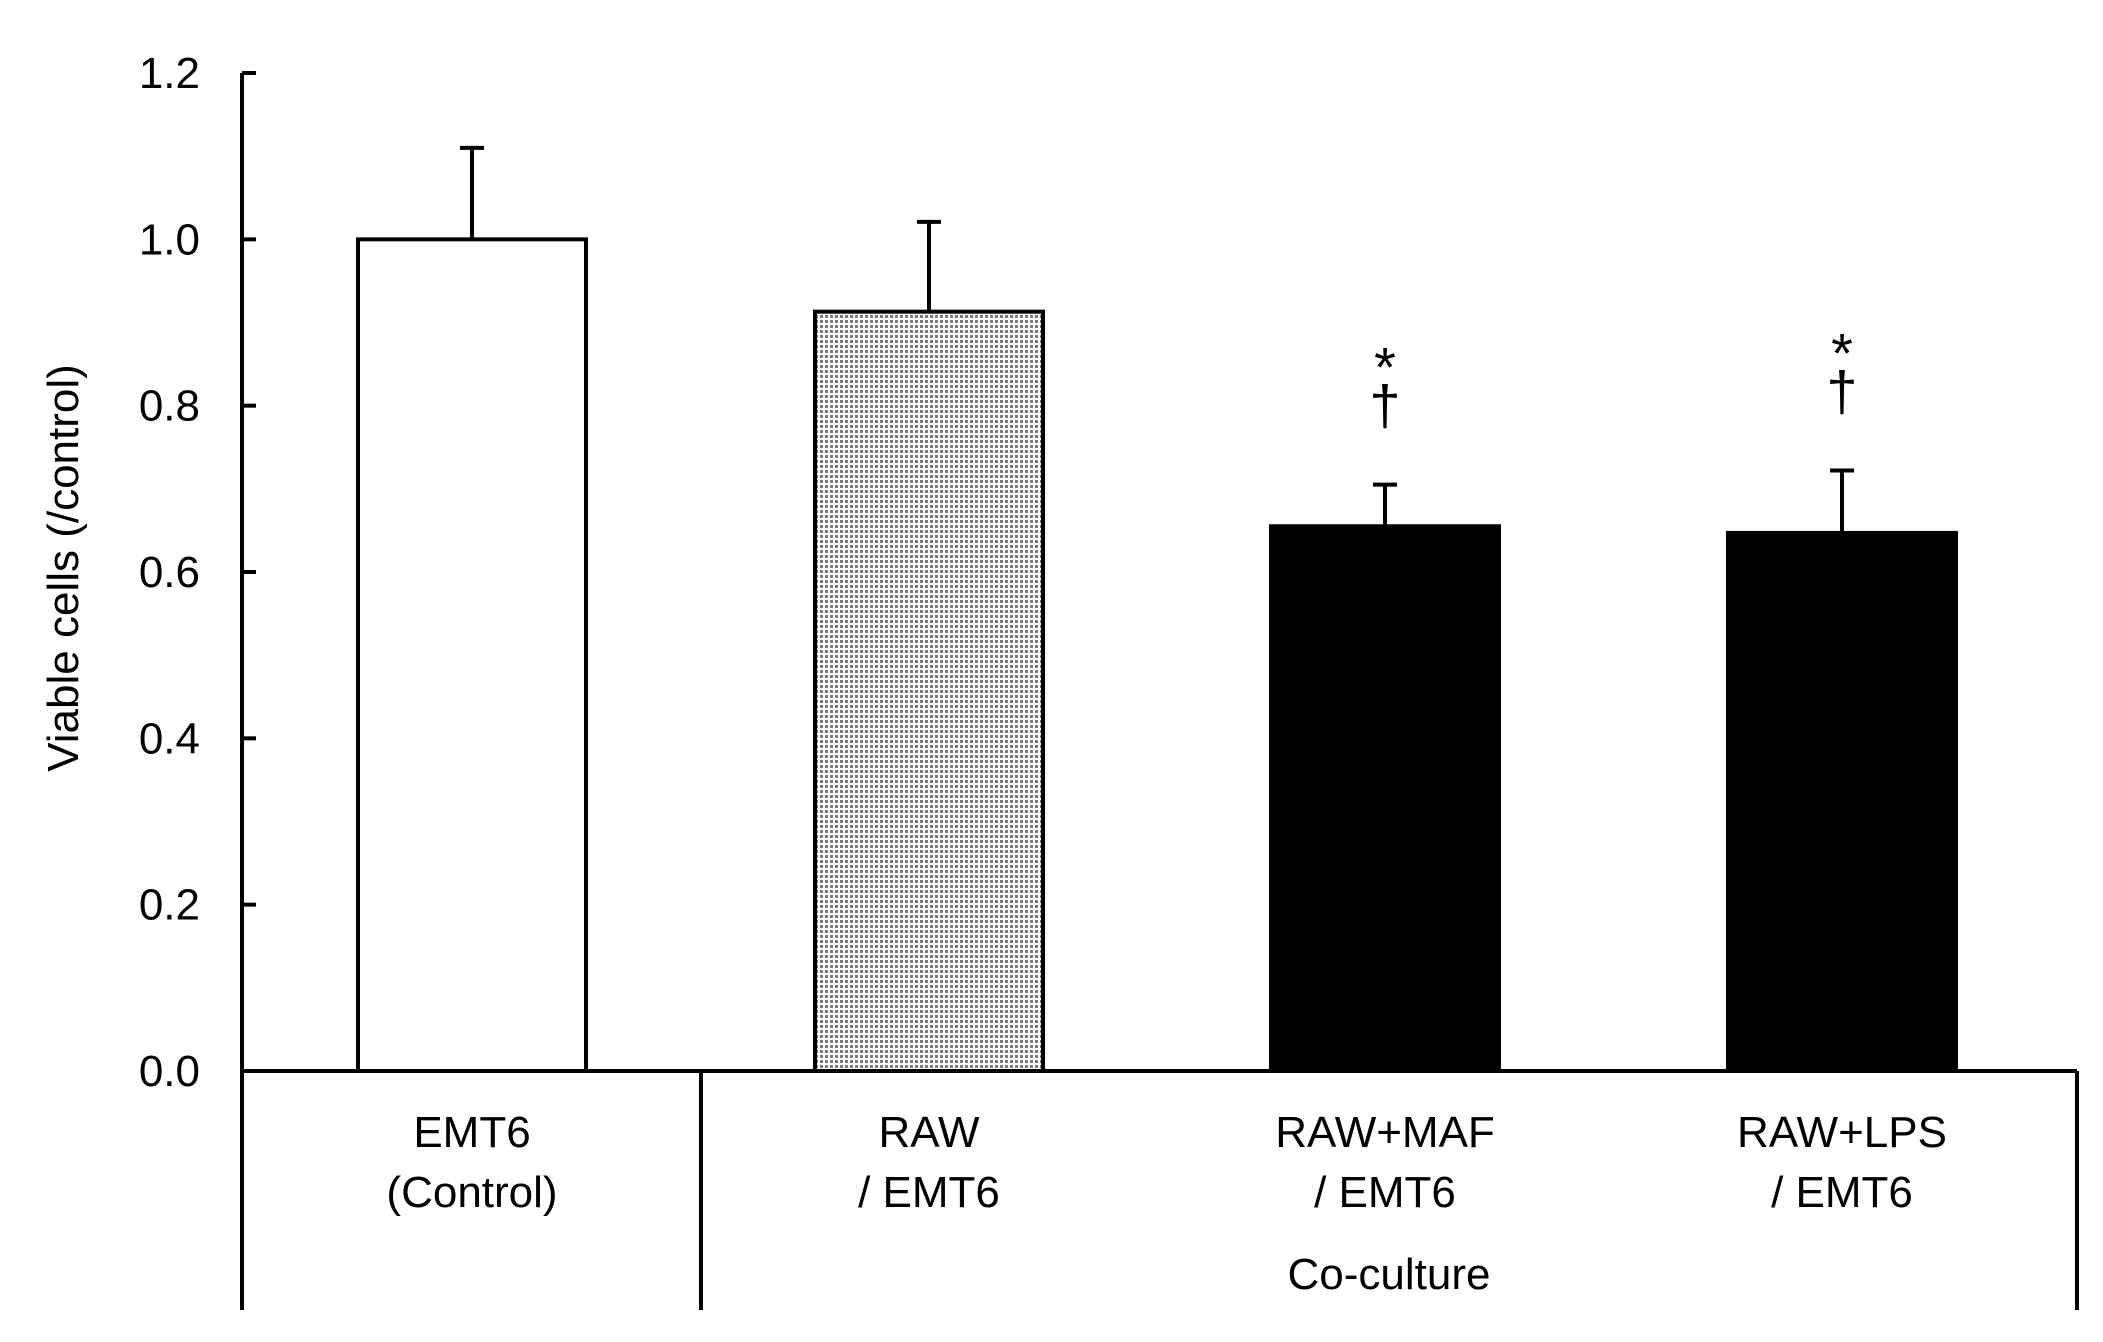 This screenshot has width=2103, height=1342. I want to click on y-axis-title: Viable cells (/control), so click(63, 568).